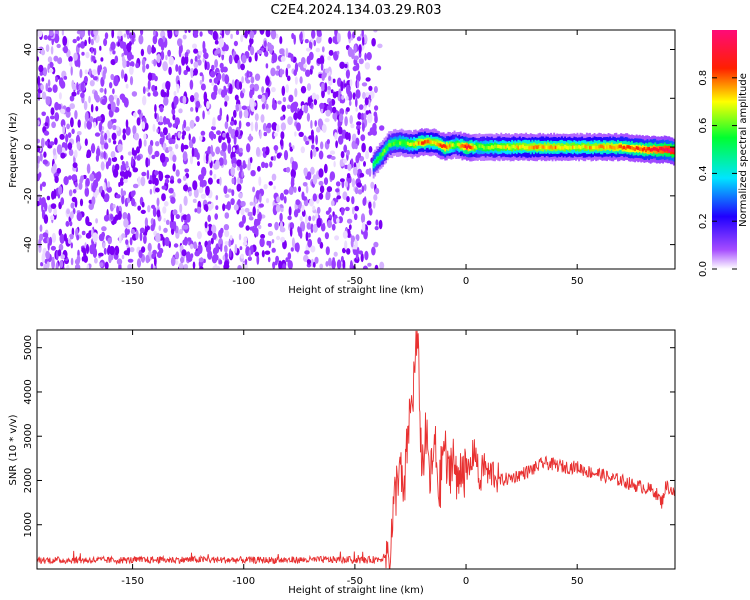 Image resolution: width=750 pixels, height=600 pixels. I want to click on snr-x-axis-label: Height of straight line (km), so click(356, 590).